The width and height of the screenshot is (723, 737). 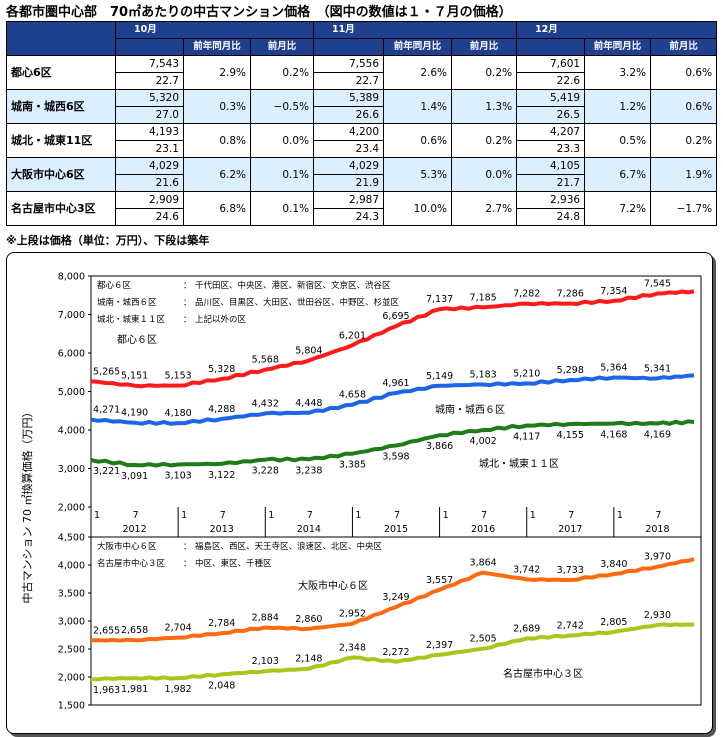 I want to click on x-month-label: 7, so click(x=136, y=515).